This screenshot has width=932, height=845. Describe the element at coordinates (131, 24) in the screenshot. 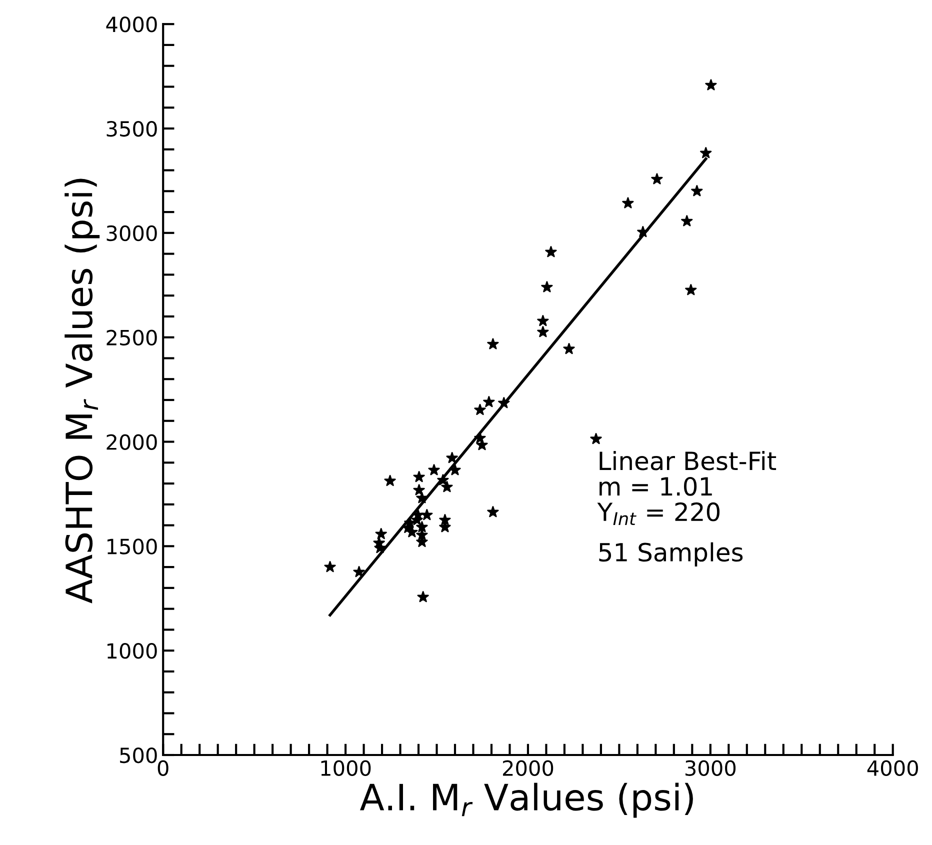

I see `y-tick-label: 4000` at that location.